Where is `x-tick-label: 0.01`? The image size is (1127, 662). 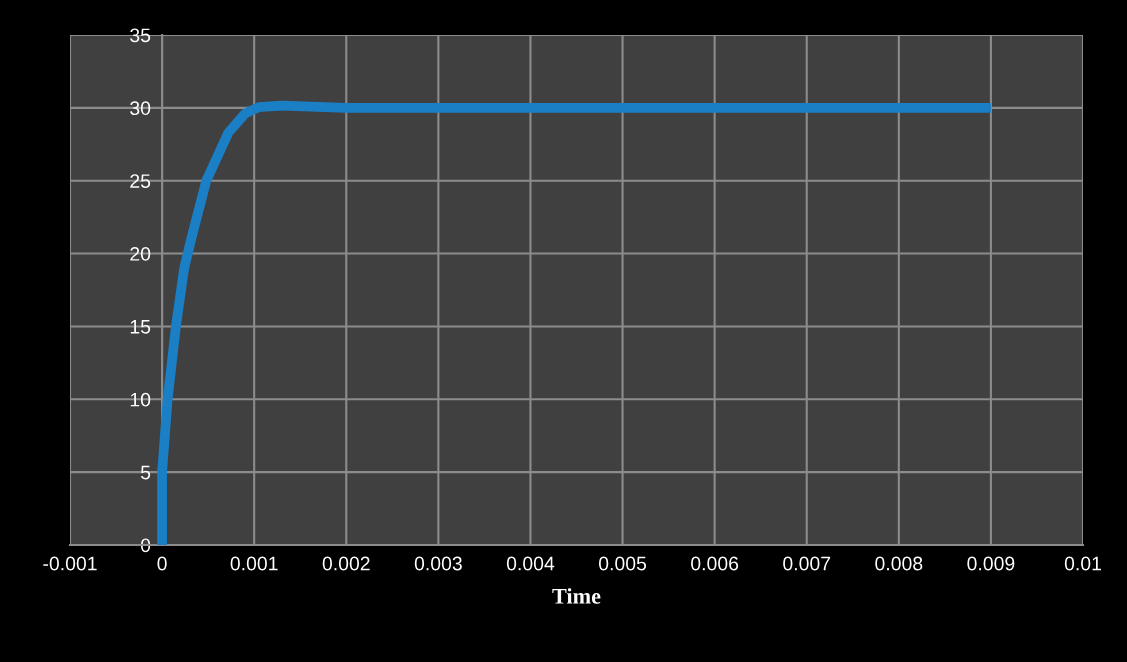 x-tick-label: 0.01 is located at coordinates (1082, 563).